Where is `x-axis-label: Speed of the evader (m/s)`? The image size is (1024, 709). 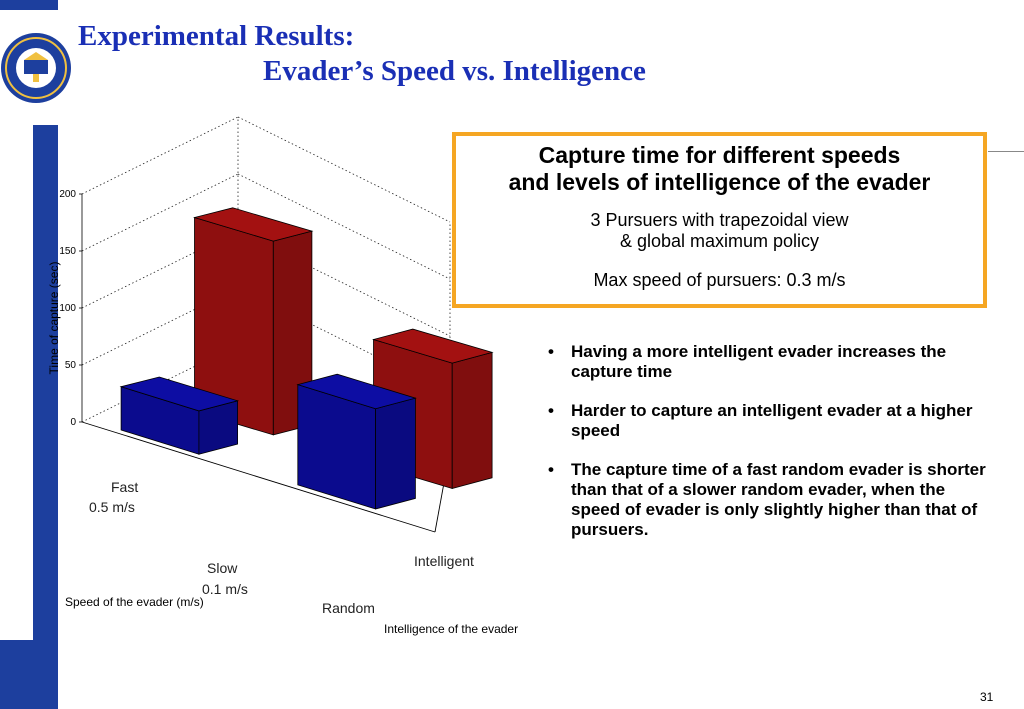 x-axis-label: Speed of the evader (m/s) is located at coordinates (134, 602).